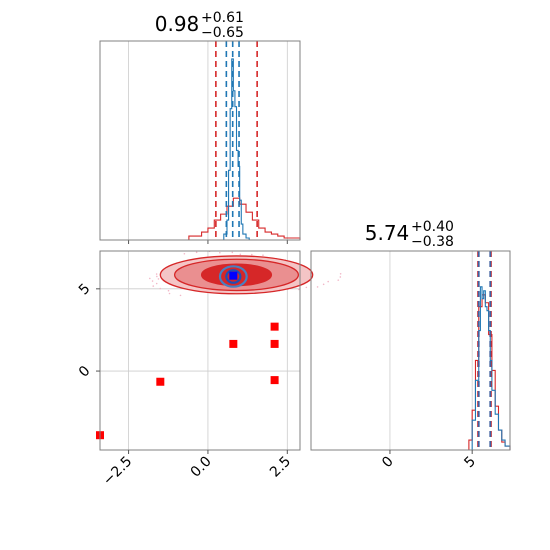 The height and width of the screenshot is (550, 550). Describe the element at coordinates (432, 227) in the screenshot. I see `param-2-title-upper-error: +0.40` at that location.